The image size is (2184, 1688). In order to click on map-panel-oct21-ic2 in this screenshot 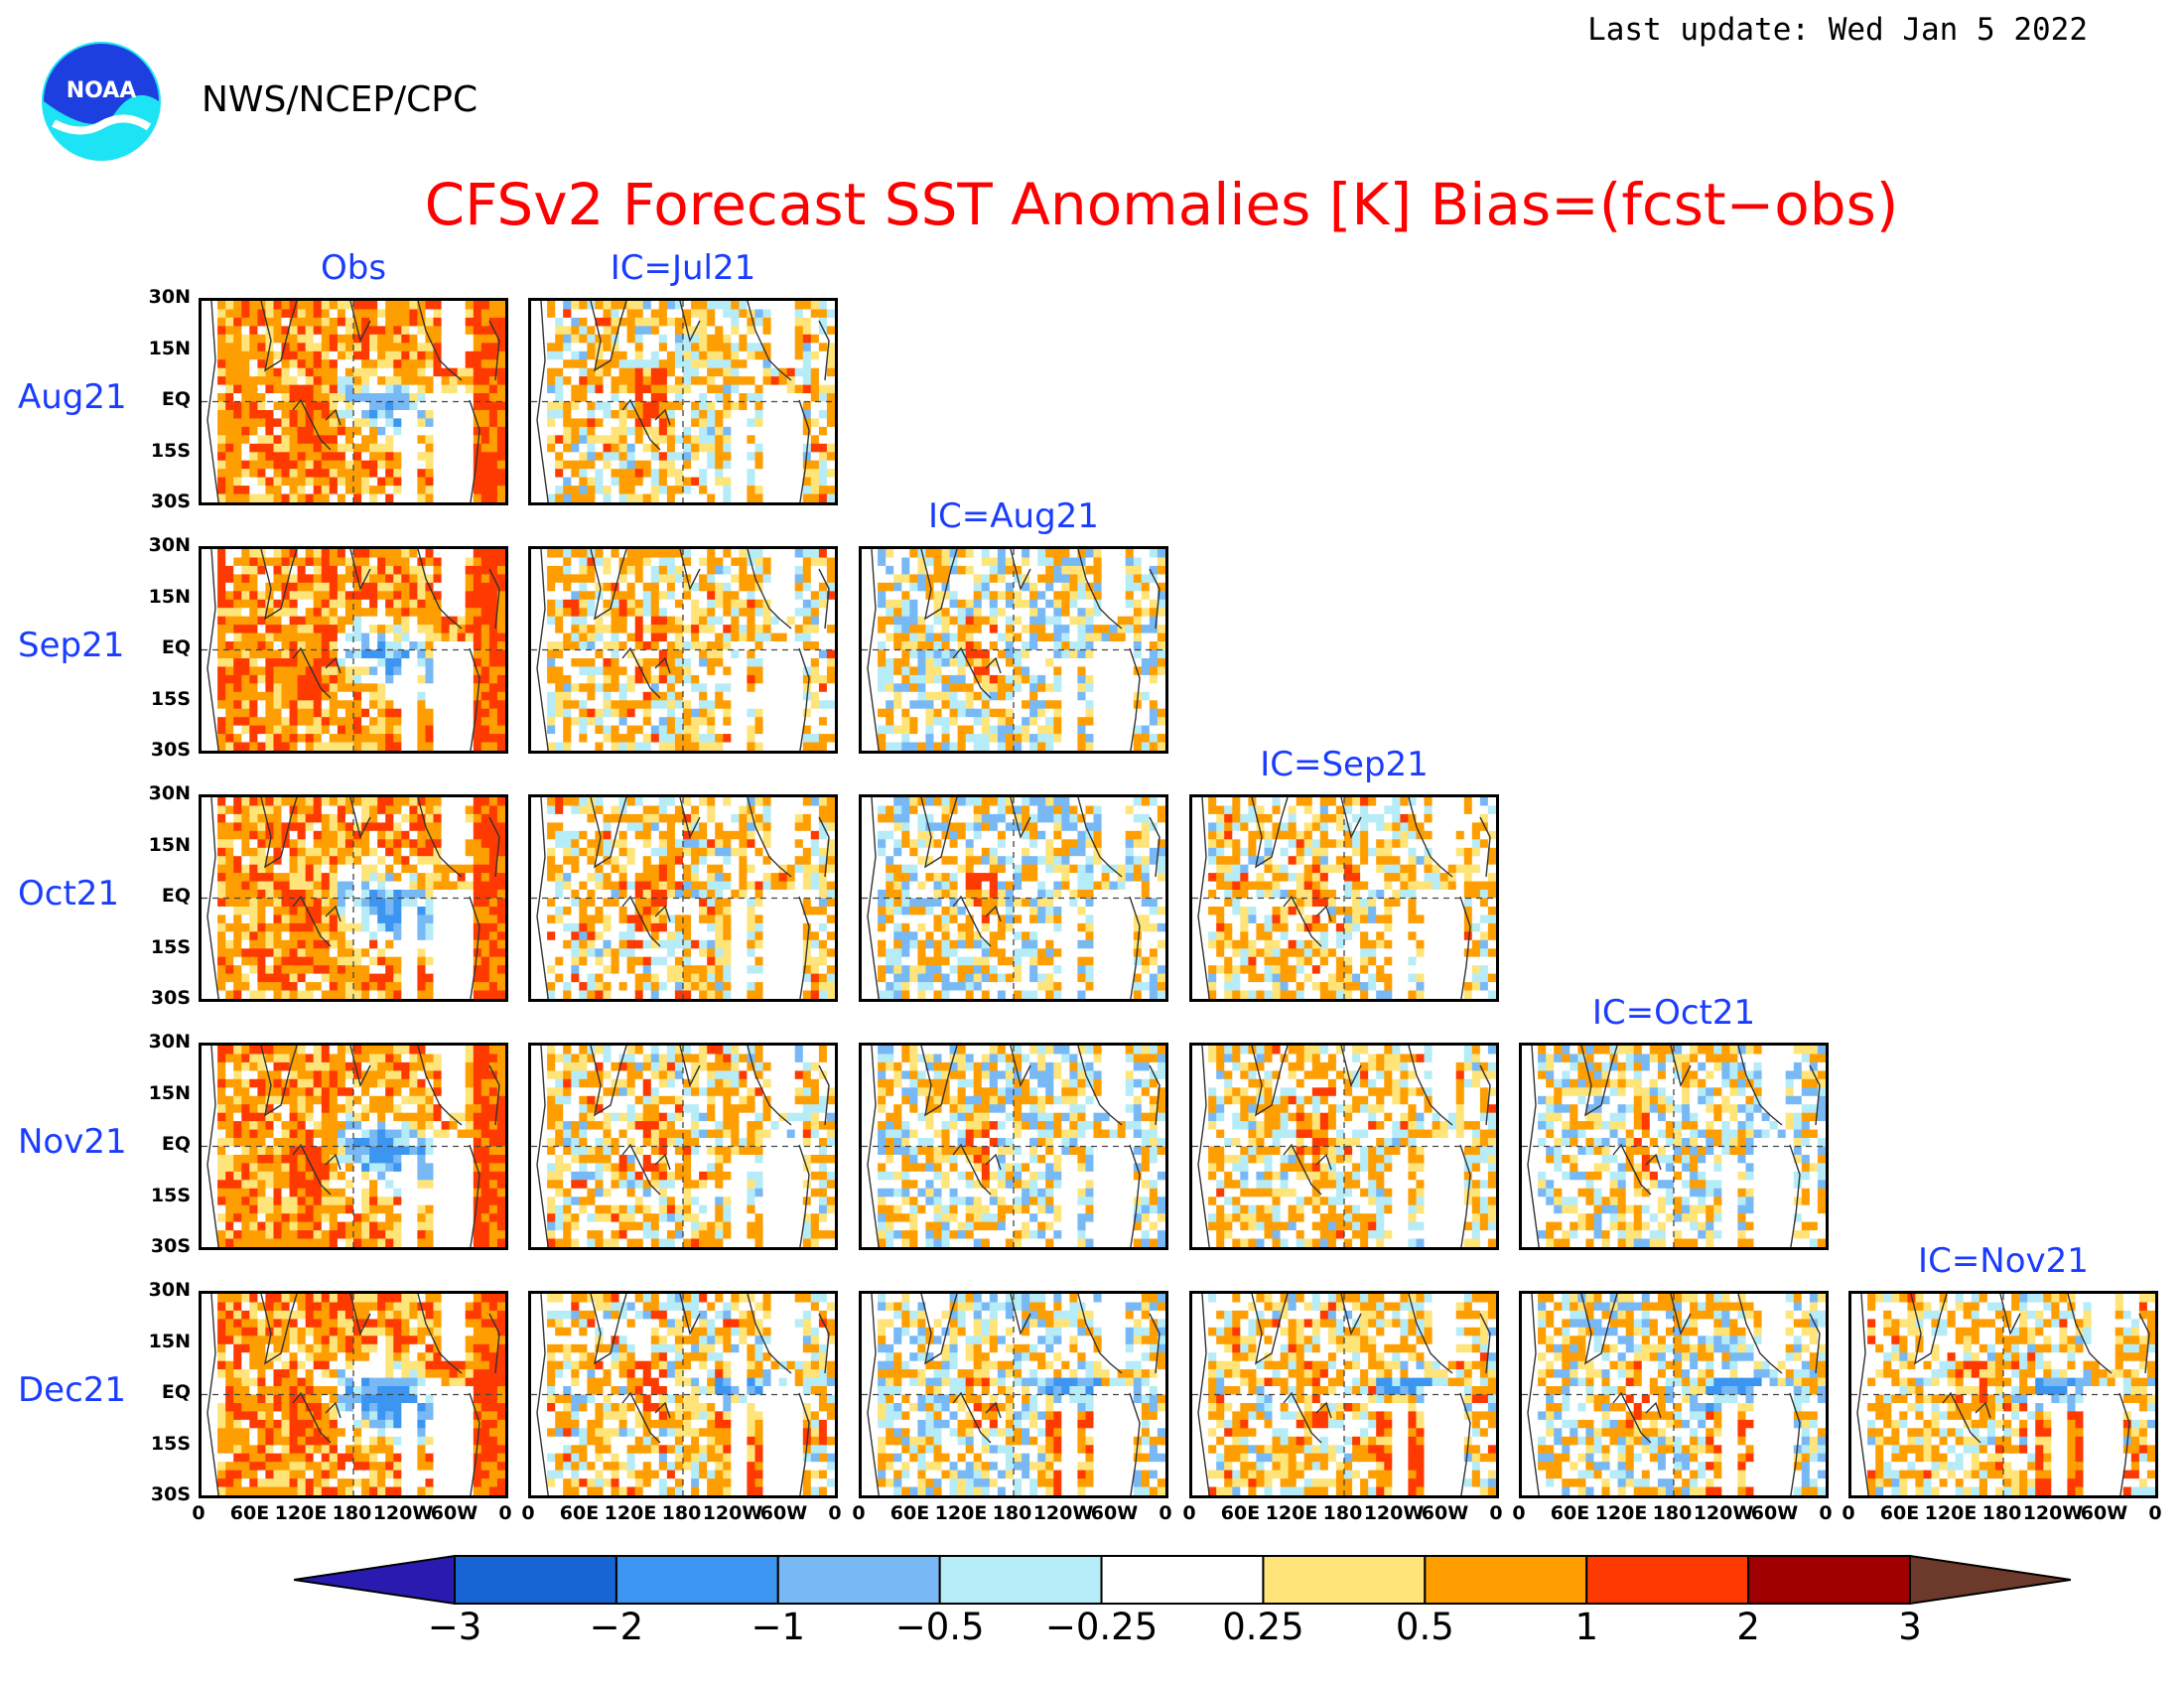, I will do `click(1013, 898)`.